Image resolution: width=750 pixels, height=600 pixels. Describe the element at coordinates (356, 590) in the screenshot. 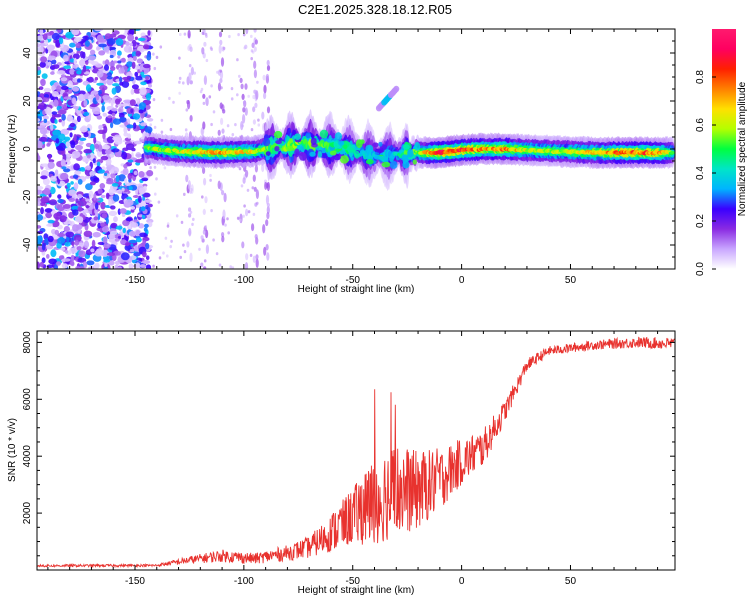

I see `snr-x-label: Height of straight line (km)` at that location.